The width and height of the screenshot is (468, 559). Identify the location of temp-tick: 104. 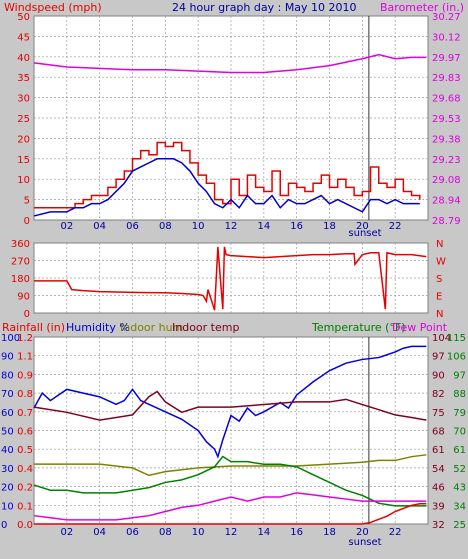
(441, 338).